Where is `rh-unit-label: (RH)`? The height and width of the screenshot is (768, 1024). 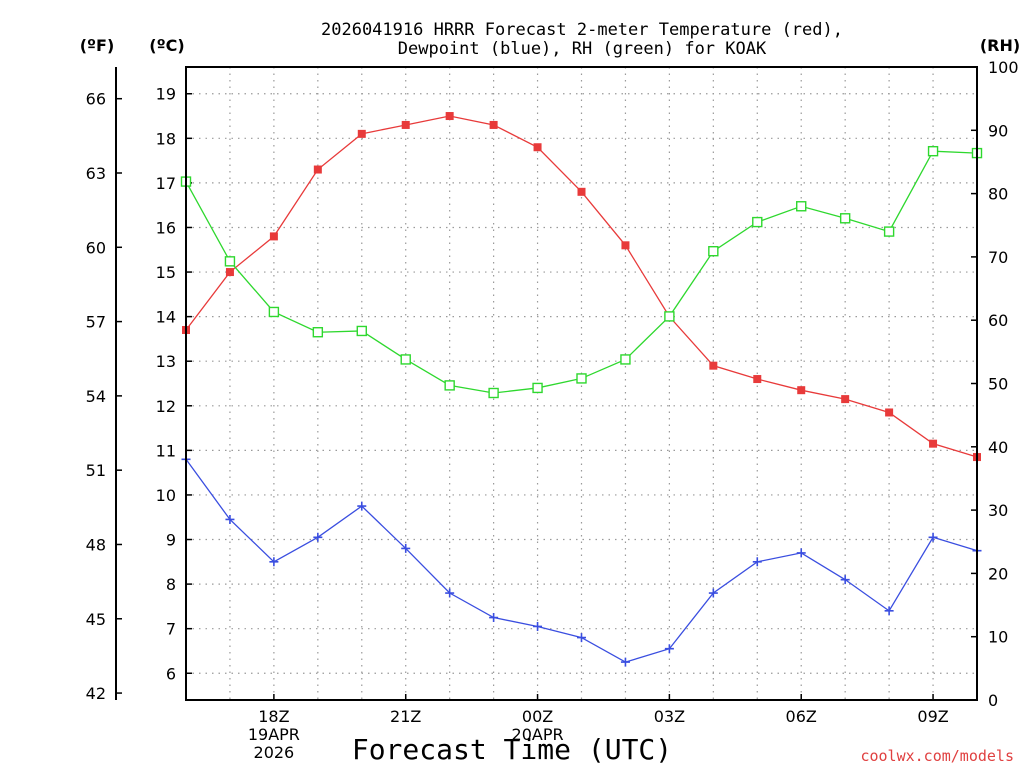 rh-unit-label: (RH) is located at coordinates (1000, 45).